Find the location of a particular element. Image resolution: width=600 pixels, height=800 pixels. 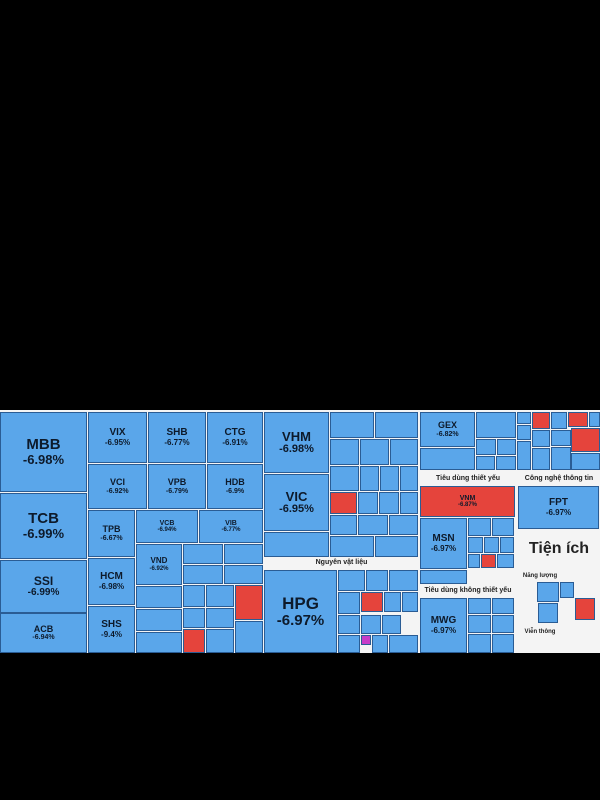

ticker: VCB is located at coordinates (167, 523).